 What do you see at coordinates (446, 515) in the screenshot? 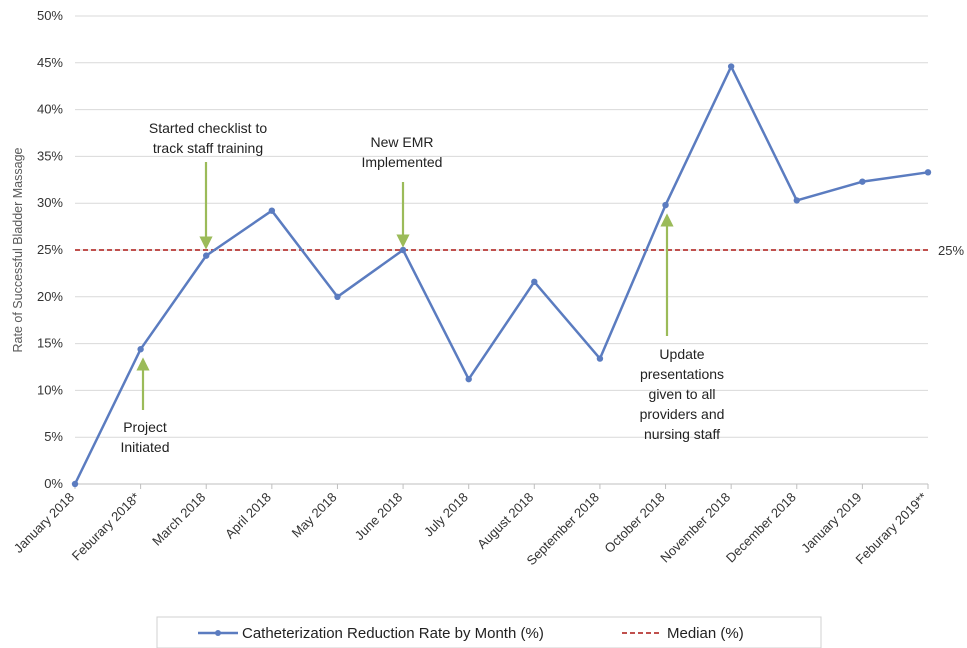
I see `x-tick-label: July 2018` at bounding box center [446, 515].